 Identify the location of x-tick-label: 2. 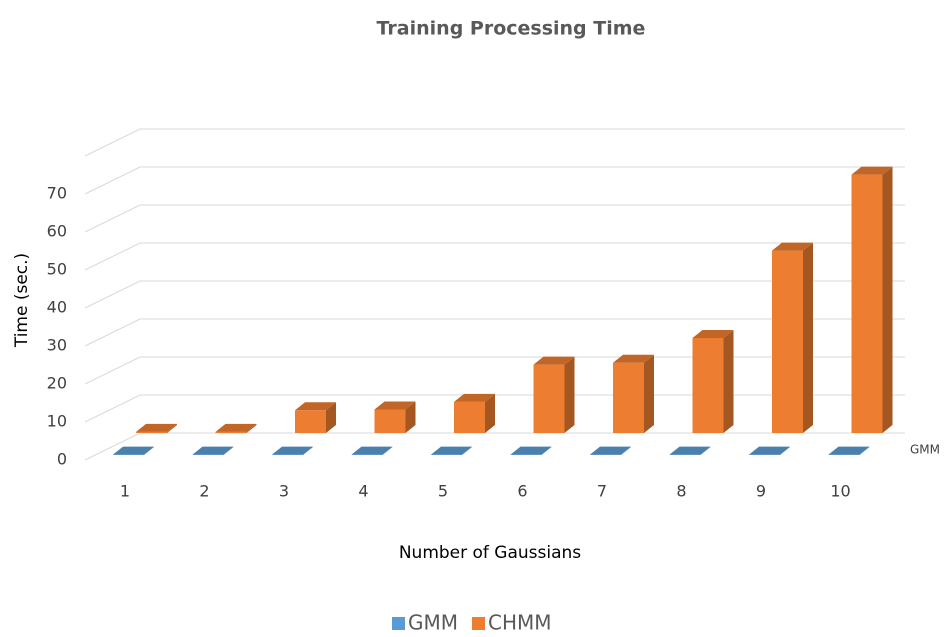
(204, 491).